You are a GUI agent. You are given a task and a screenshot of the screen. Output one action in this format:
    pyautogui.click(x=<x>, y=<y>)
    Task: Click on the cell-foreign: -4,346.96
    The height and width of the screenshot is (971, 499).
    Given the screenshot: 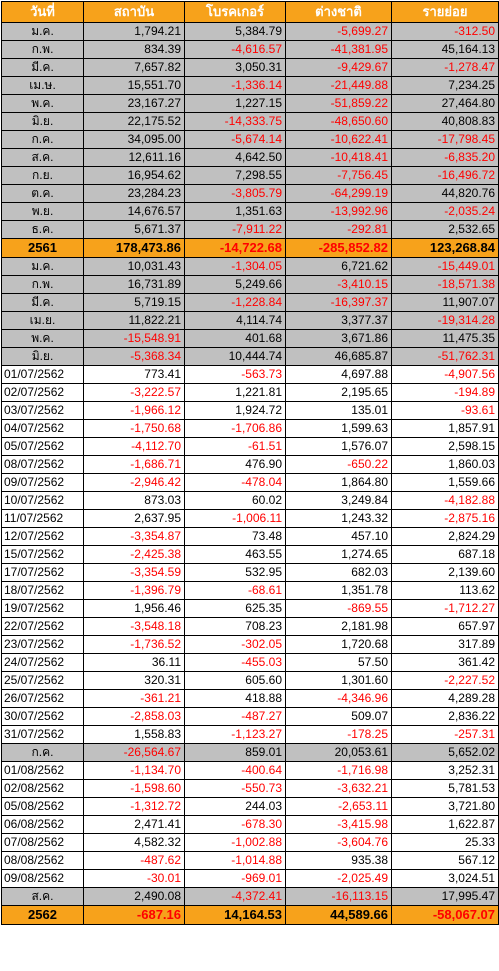 What is the action you would take?
    pyautogui.click(x=338, y=698)
    